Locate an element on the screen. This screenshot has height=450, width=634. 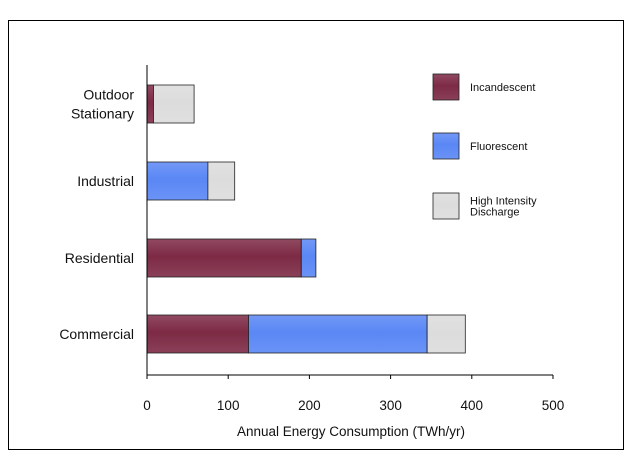
x-tick-label-500: 500 is located at coordinates (553, 405).